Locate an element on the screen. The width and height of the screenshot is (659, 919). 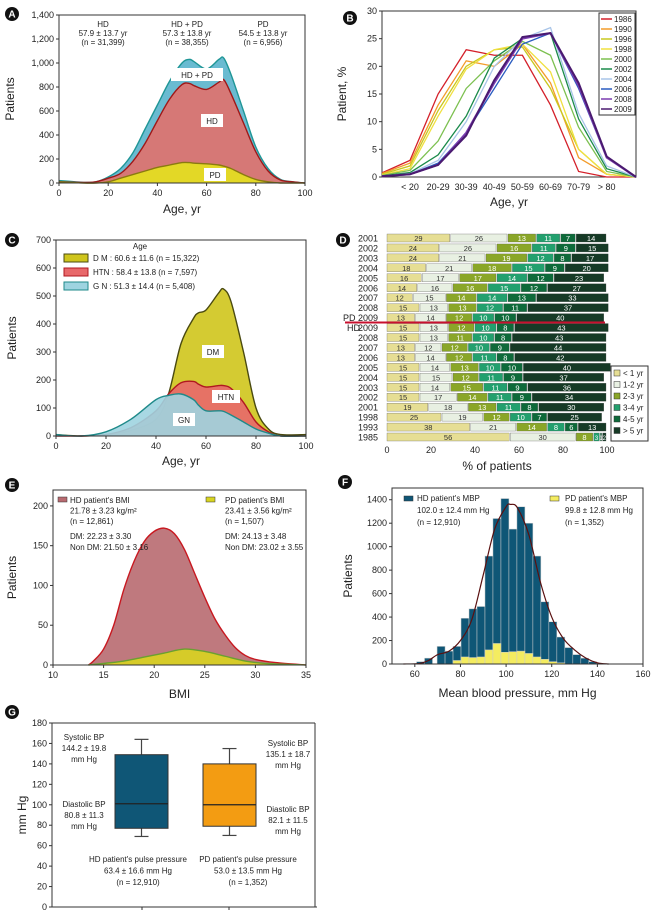
x-tick-label: 160 is located at coordinates (642, 674).